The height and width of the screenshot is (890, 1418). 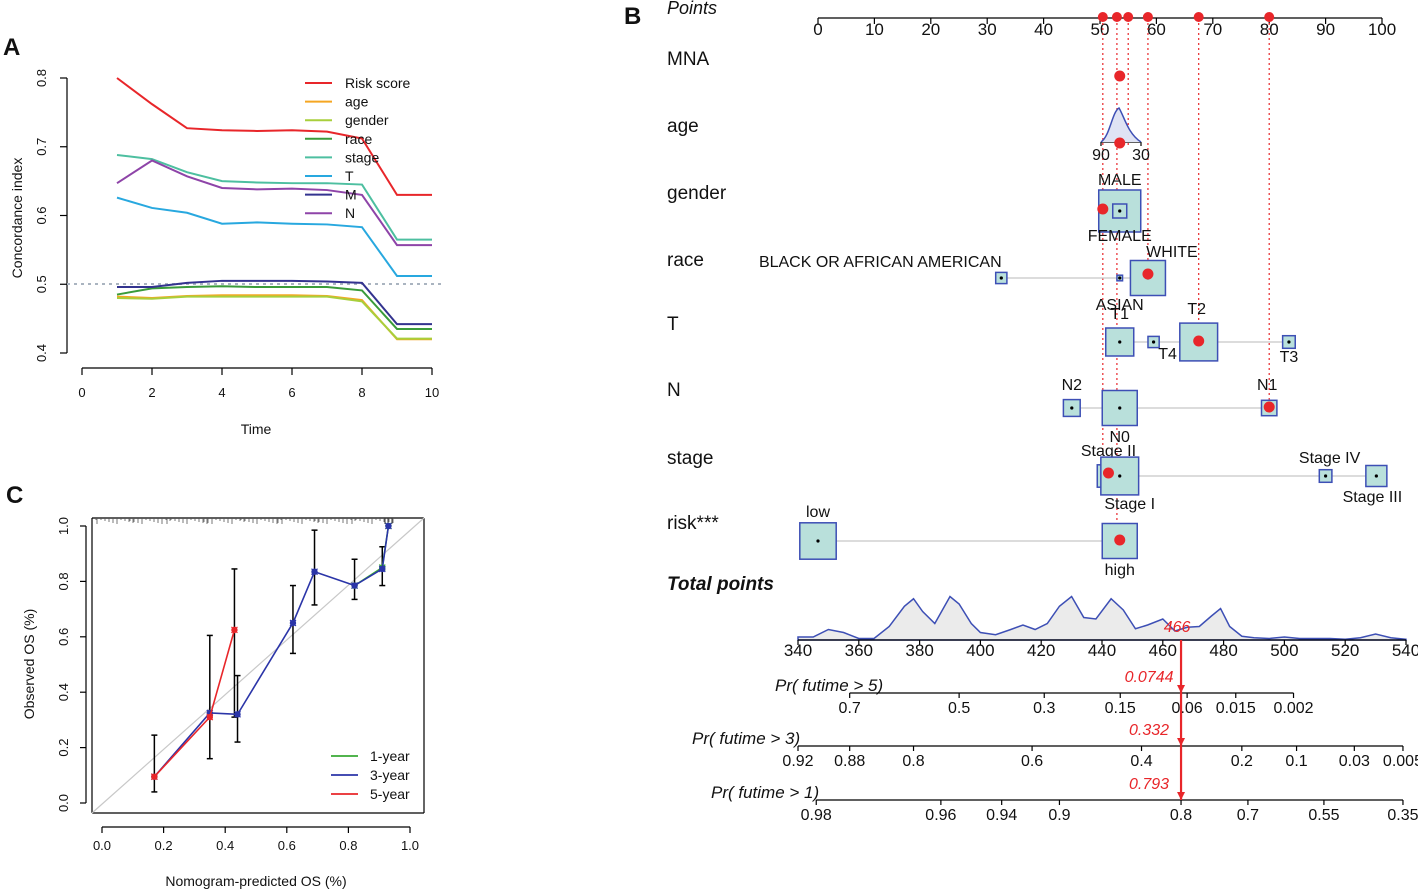 I want to click on a-y-tick-label: 0.6, so click(x=41, y=215).